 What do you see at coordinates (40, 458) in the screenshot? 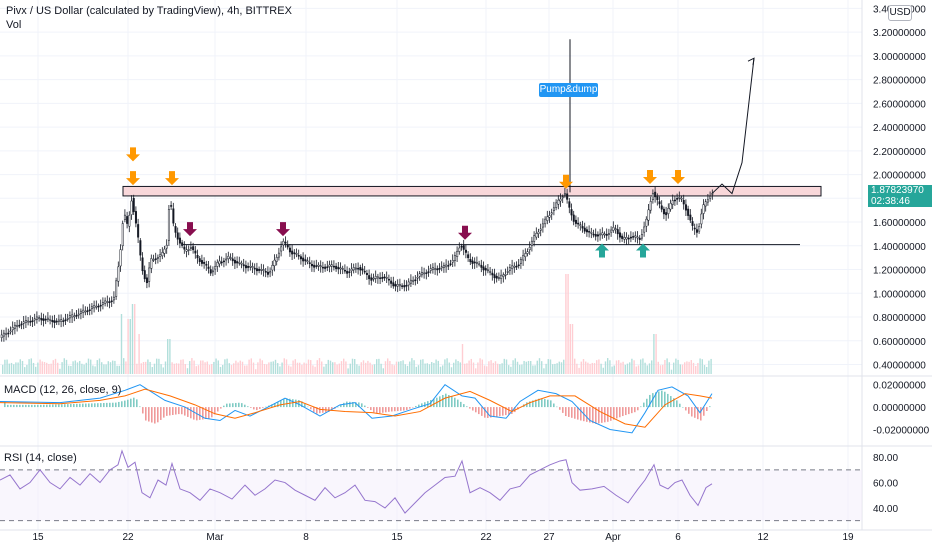
I see `rsi-label: RSI (14, close)` at bounding box center [40, 458].